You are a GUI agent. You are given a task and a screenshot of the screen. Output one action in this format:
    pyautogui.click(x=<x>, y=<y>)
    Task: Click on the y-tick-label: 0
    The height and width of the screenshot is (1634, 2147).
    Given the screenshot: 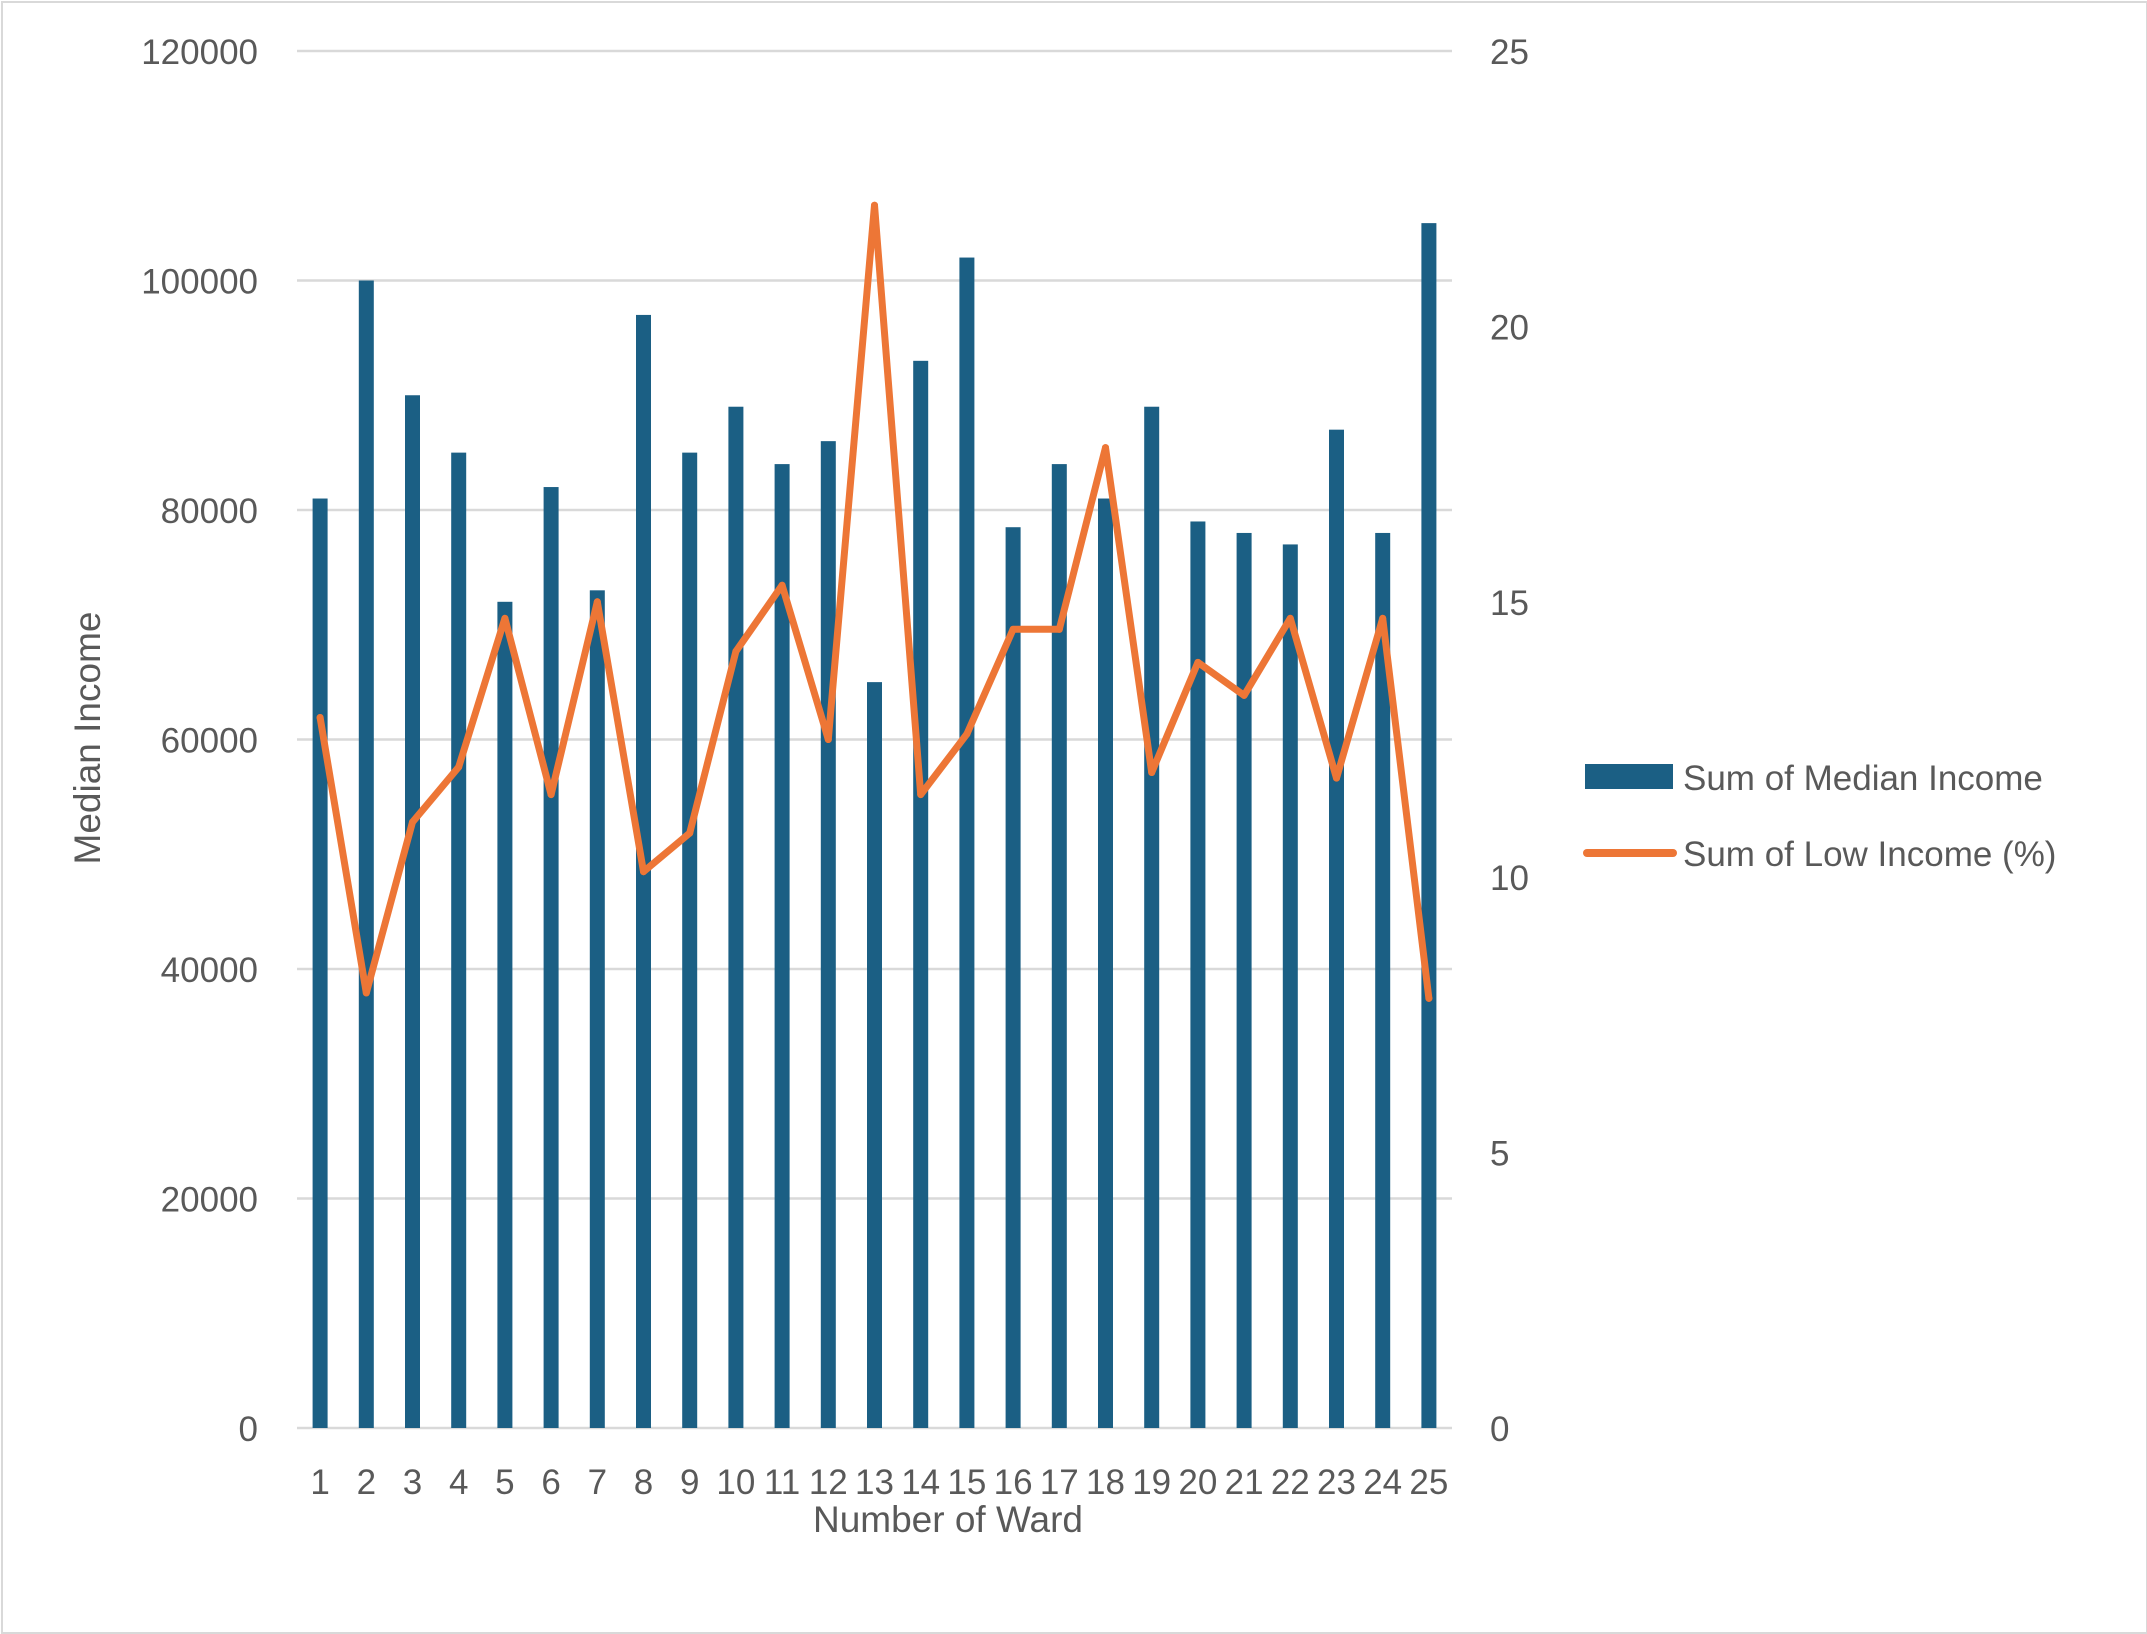 What is the action you would take?
    pyautogui.click(x=248, y=1429)
    